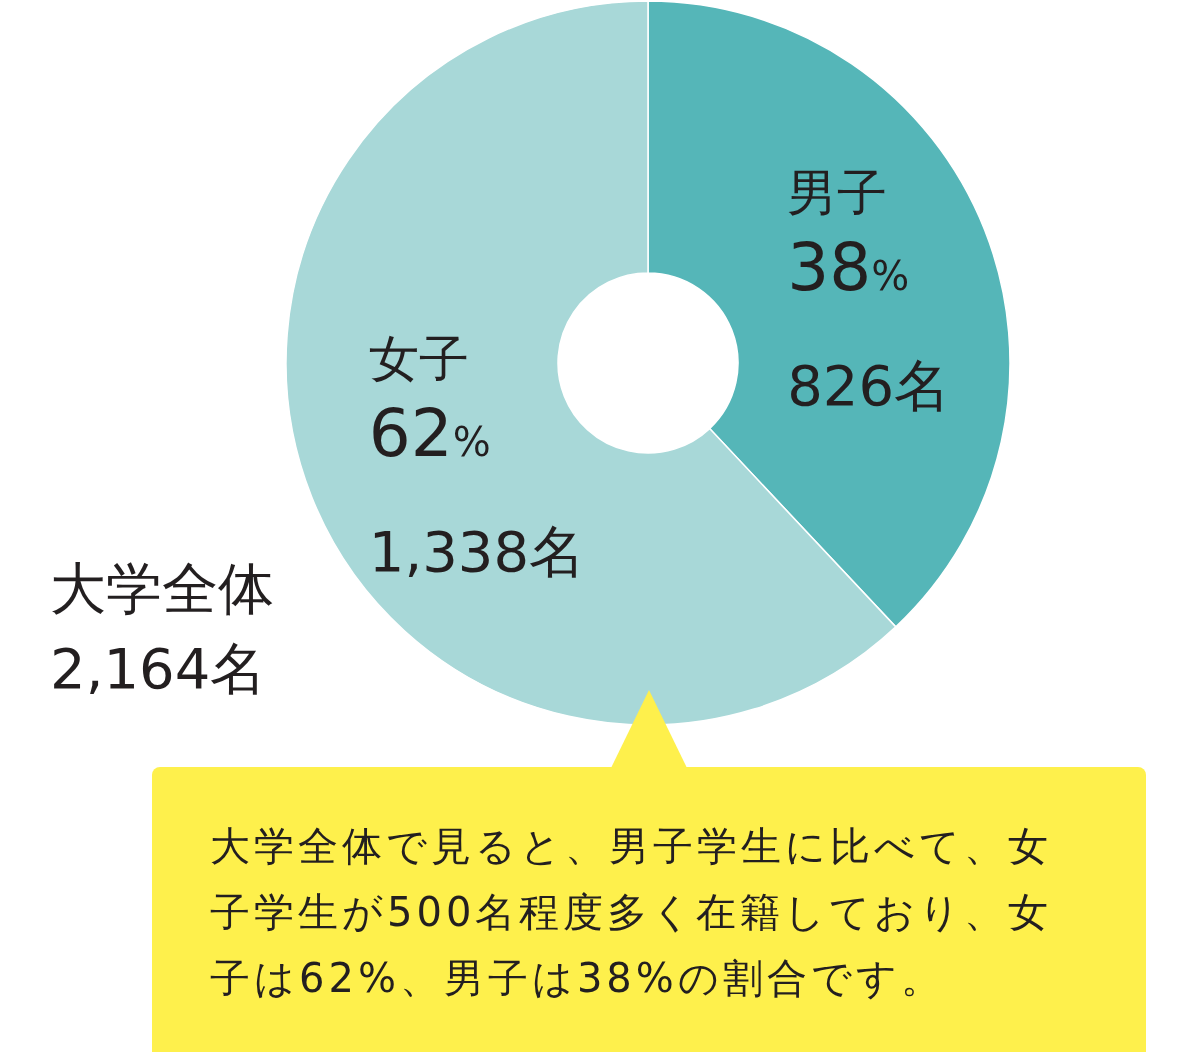  I want to click on text: 大学全体 2,164名, so click(162, 628).